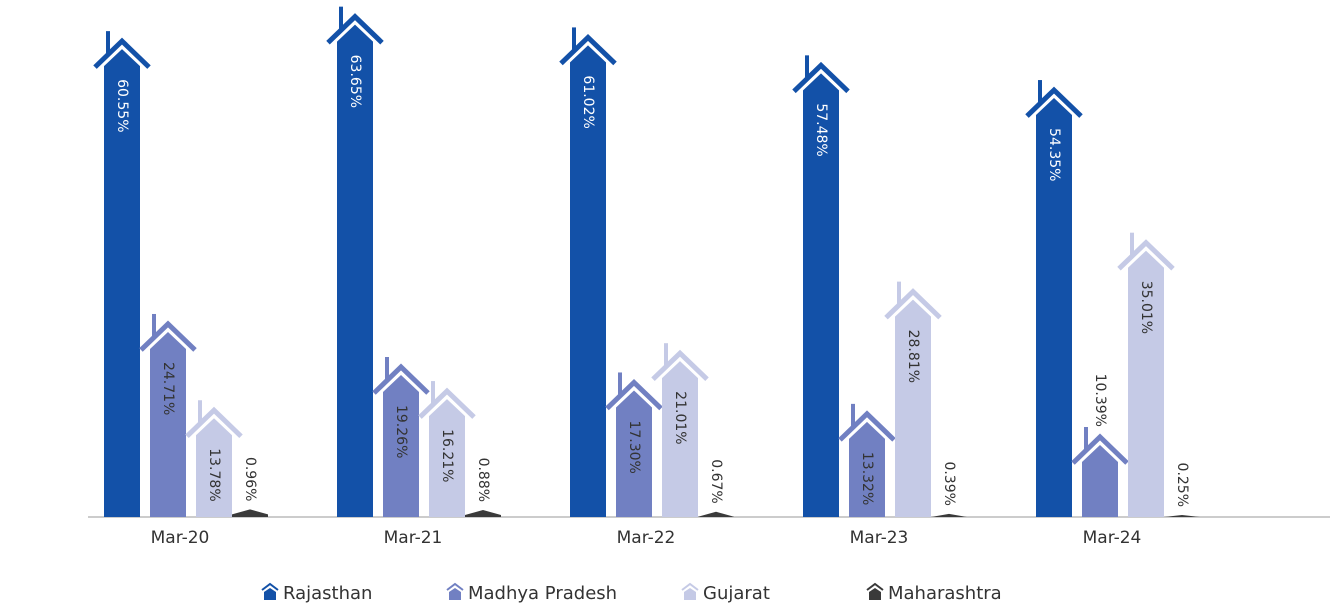 The height and width of the screenshot is (608, 1330). Describe the element at coordinates (180, 538) in the screenshot. I see `x-tick-label: Mar-20` at that location.